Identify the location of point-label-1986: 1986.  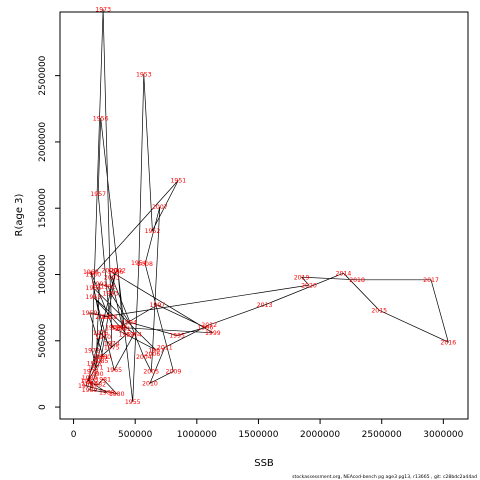
(116, 272).